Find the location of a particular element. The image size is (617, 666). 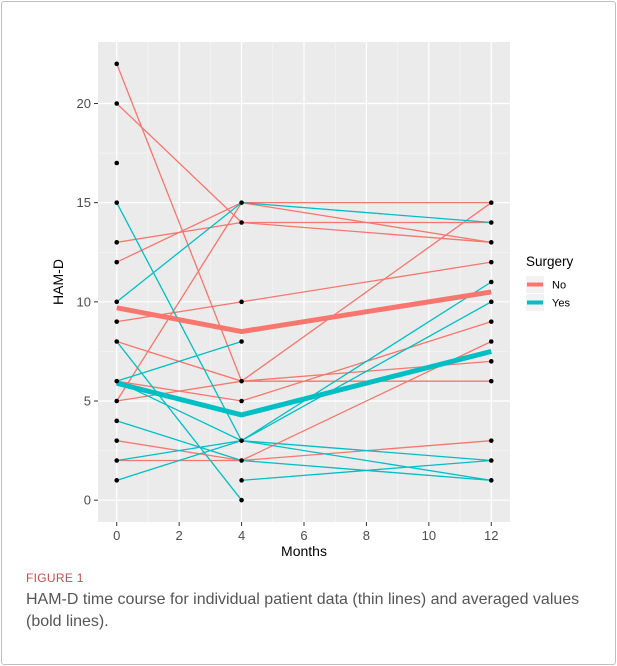

mean-line-no is located at coordinates (304, 312).